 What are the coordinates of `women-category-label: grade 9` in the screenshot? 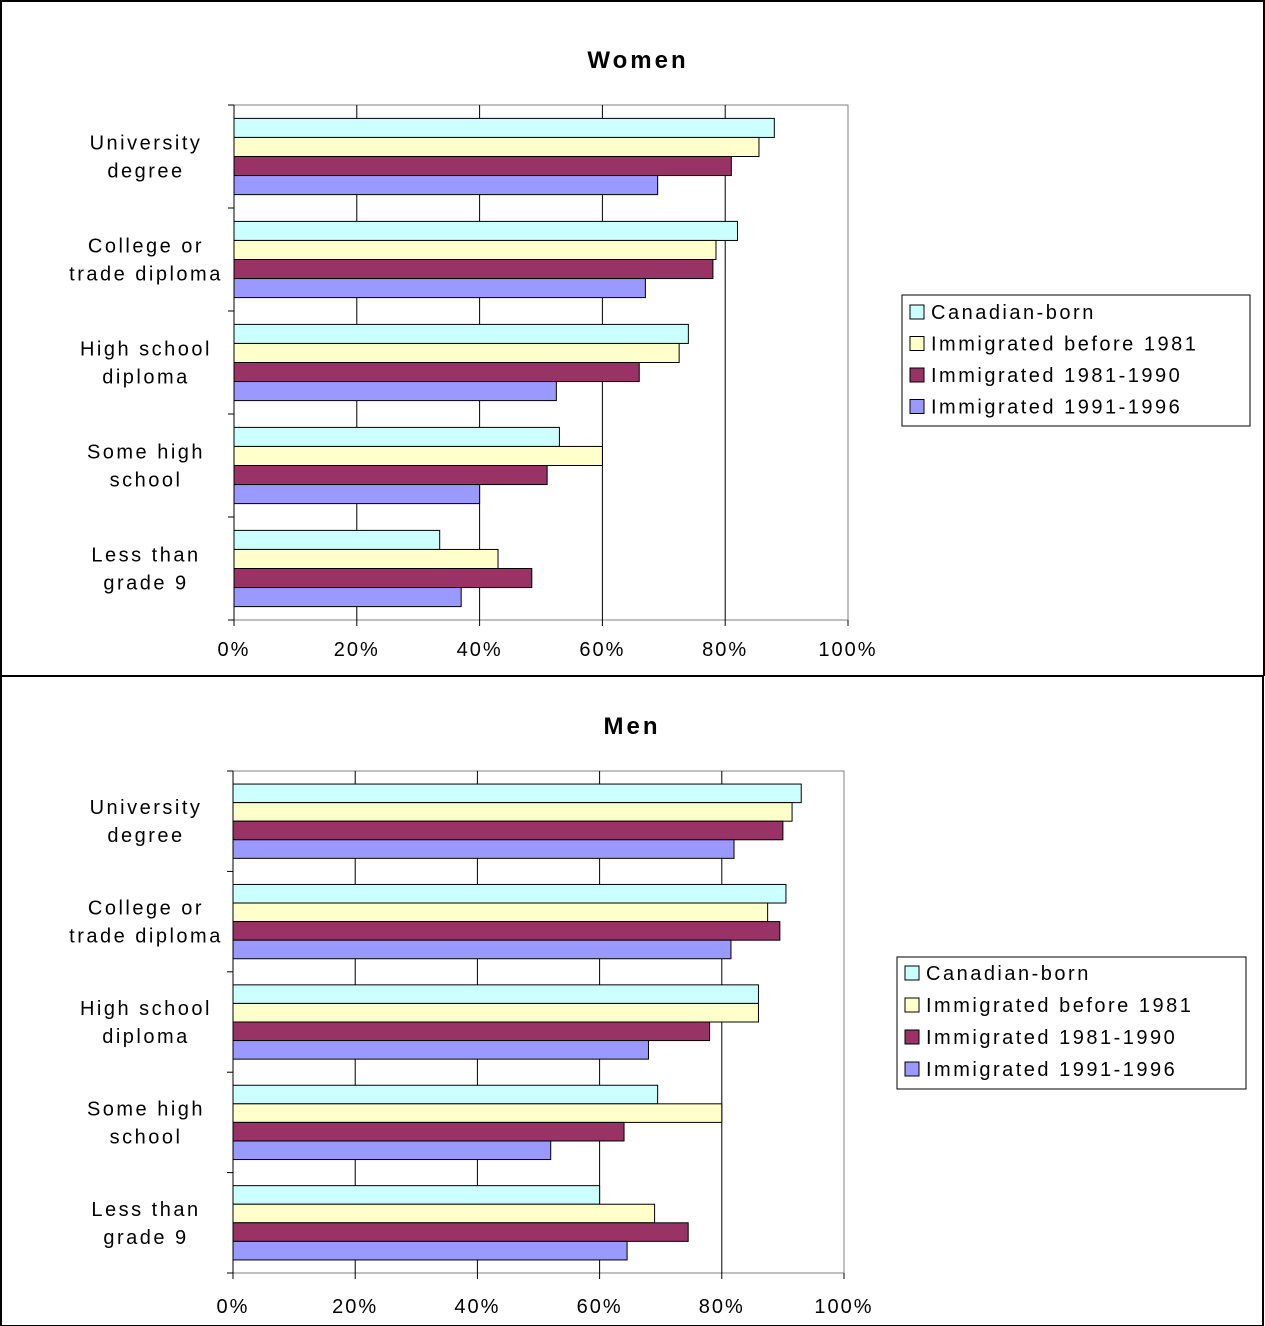 It's located at (145, 584).